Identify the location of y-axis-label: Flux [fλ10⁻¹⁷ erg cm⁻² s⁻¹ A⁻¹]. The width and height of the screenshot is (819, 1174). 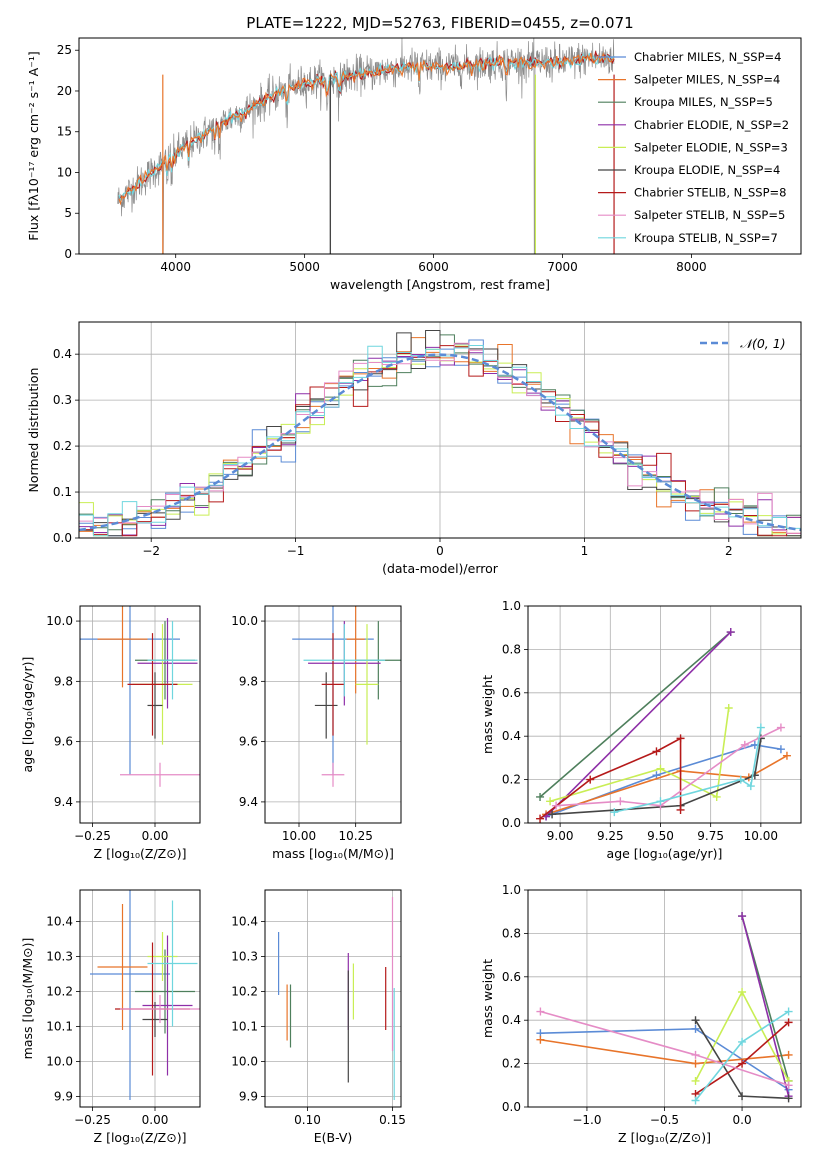
(33, 145).